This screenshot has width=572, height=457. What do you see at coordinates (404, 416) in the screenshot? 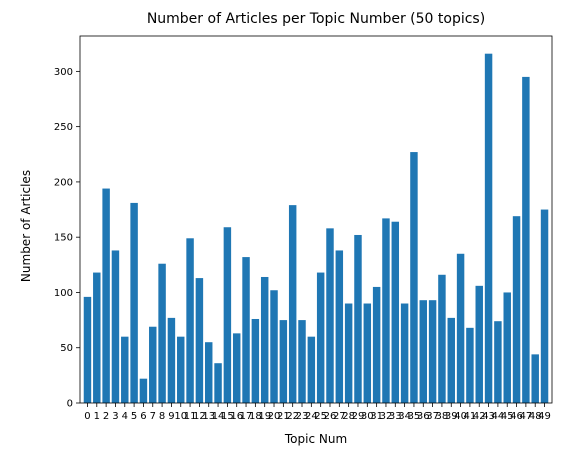
I see `x-tick-label: 34` at bounding box center [404, 416].